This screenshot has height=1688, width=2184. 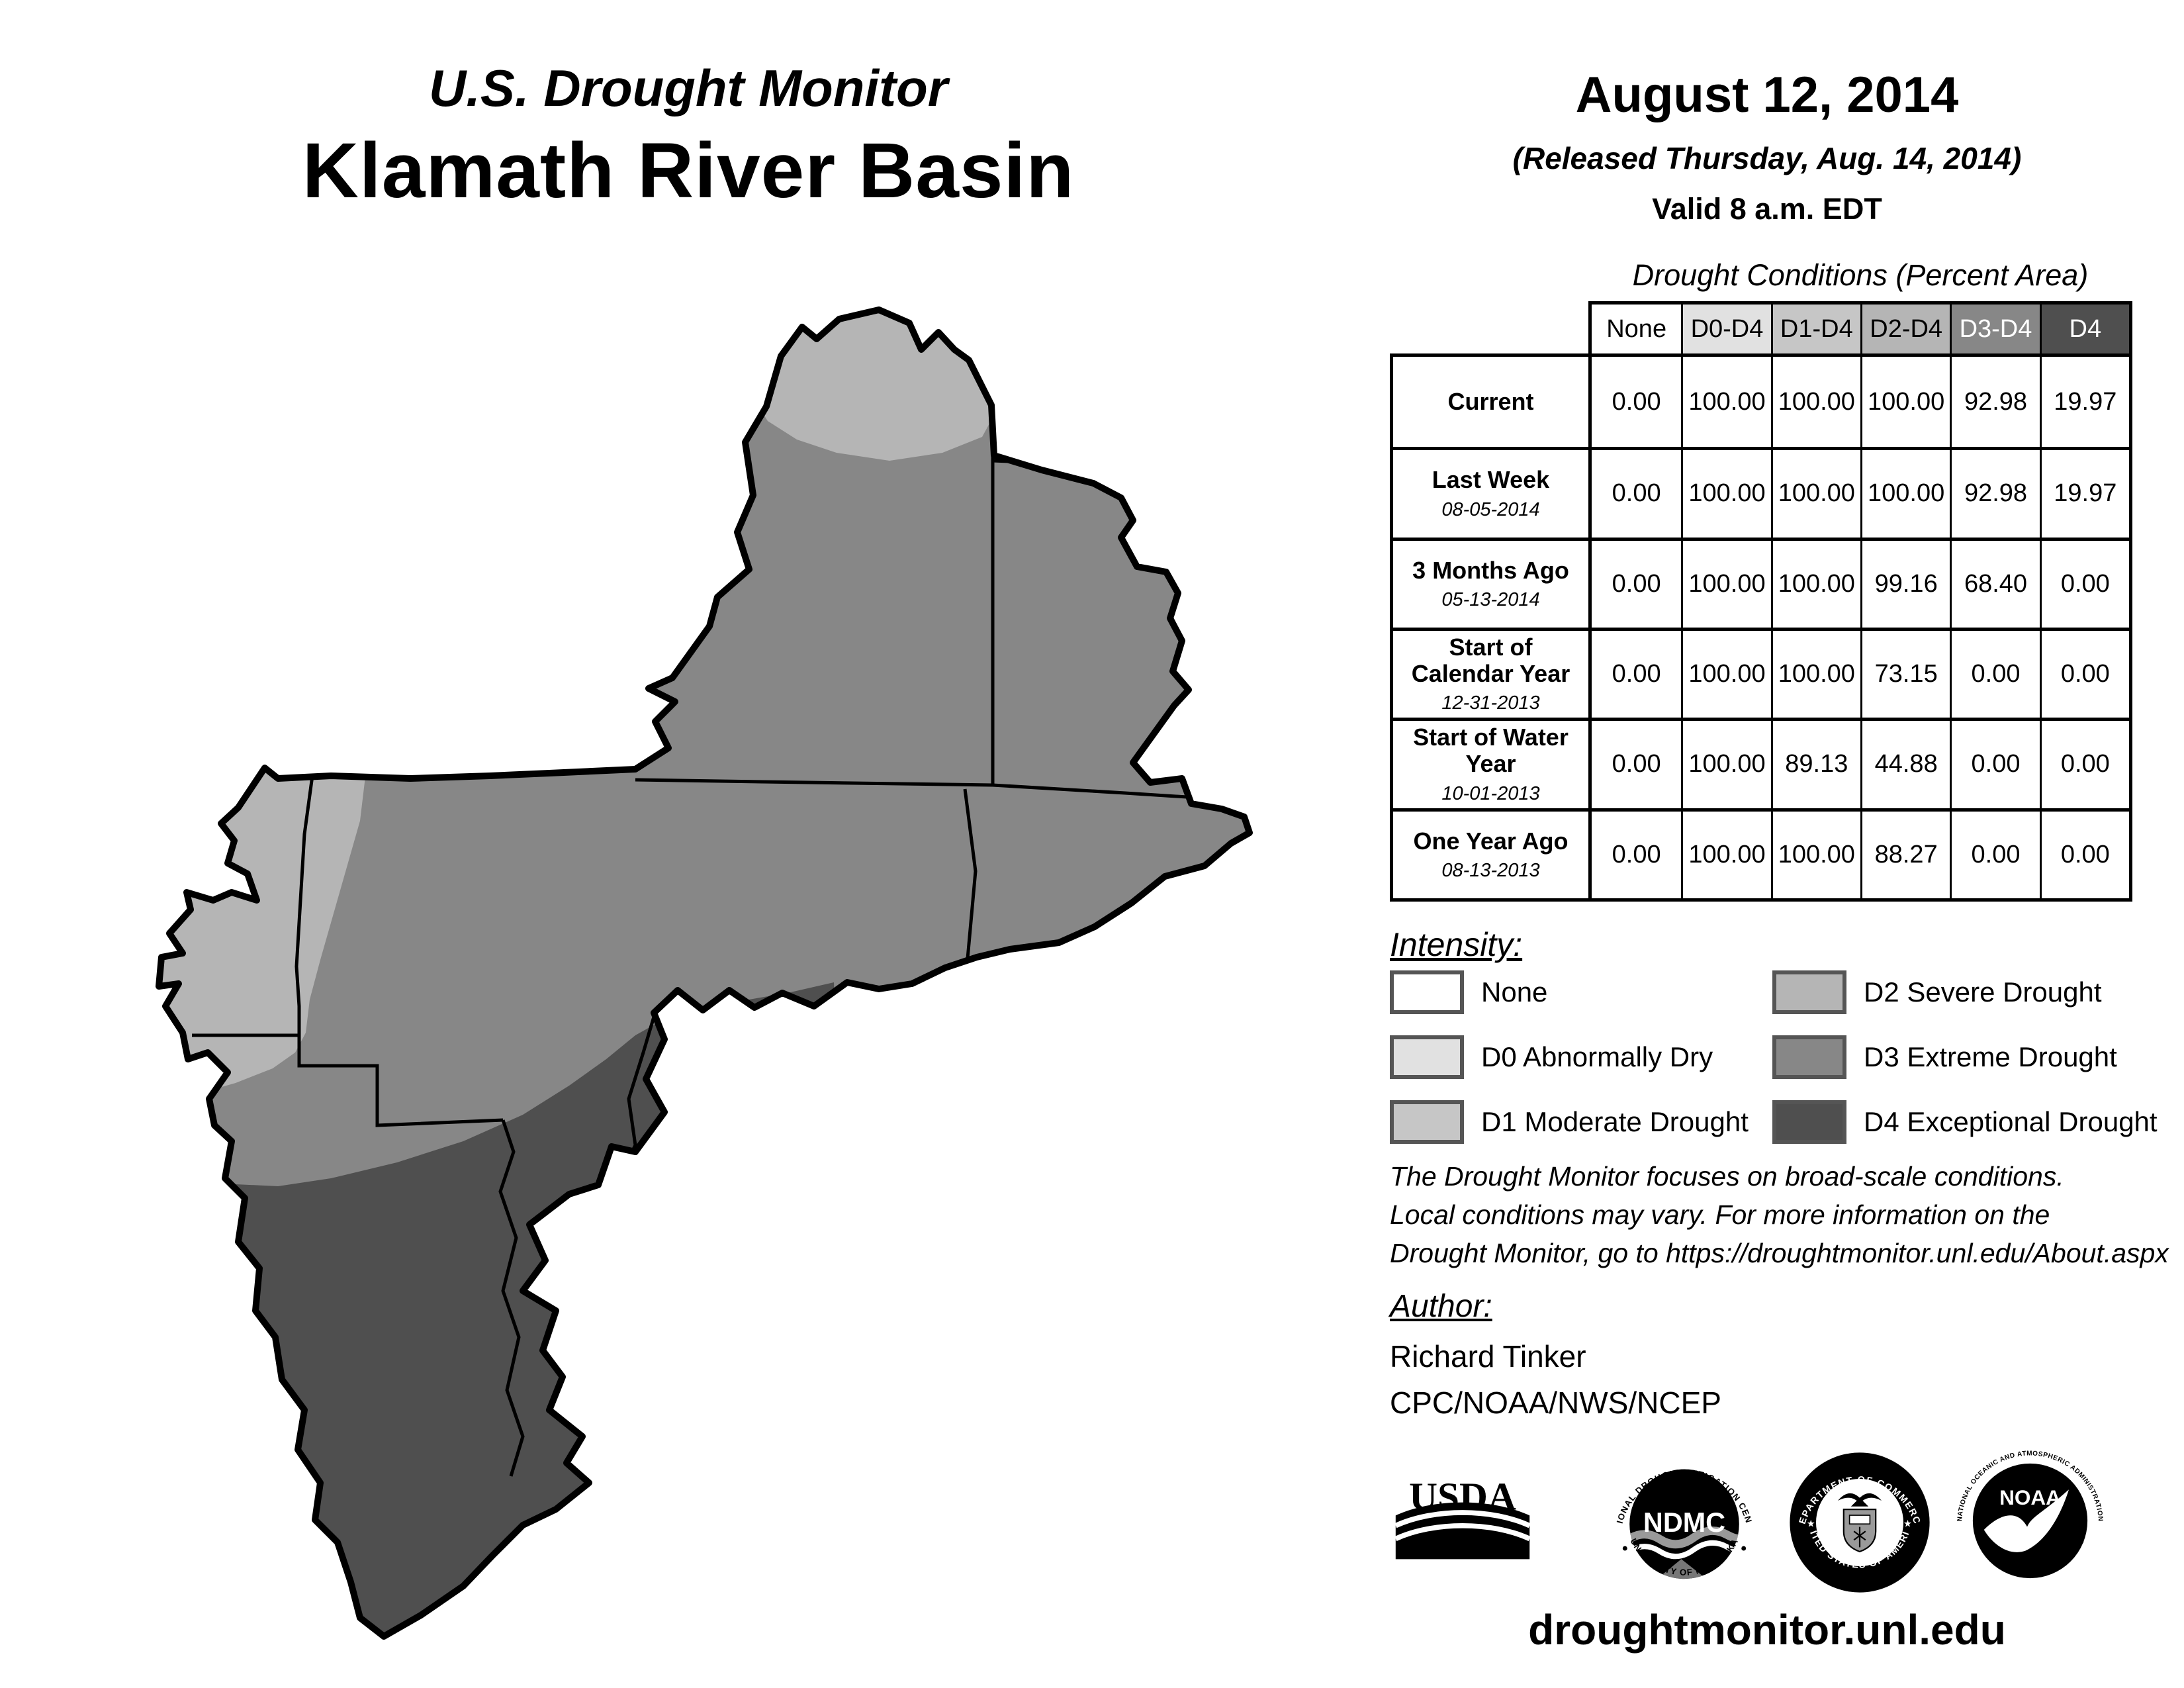 I want to click on legend-label: D0 Abnormally Dry, so click(x=1597, y=1056).